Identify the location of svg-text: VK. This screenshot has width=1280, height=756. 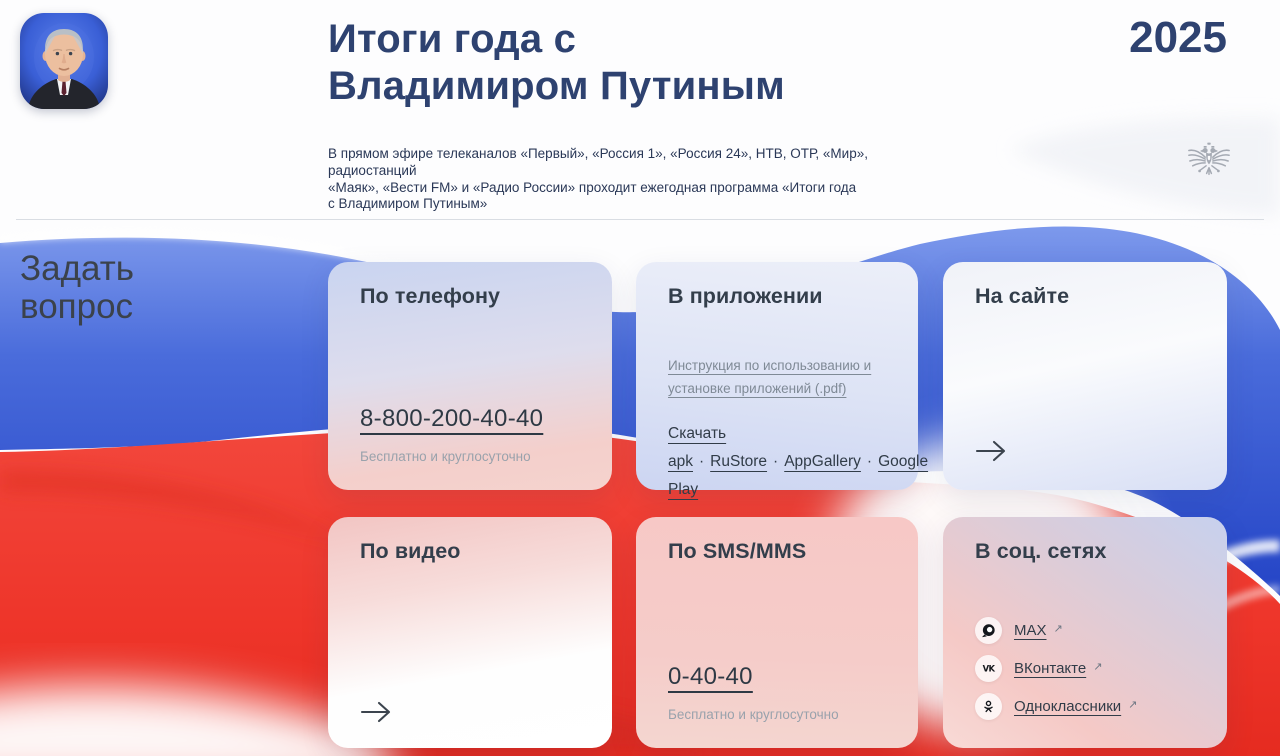
(989, 669).